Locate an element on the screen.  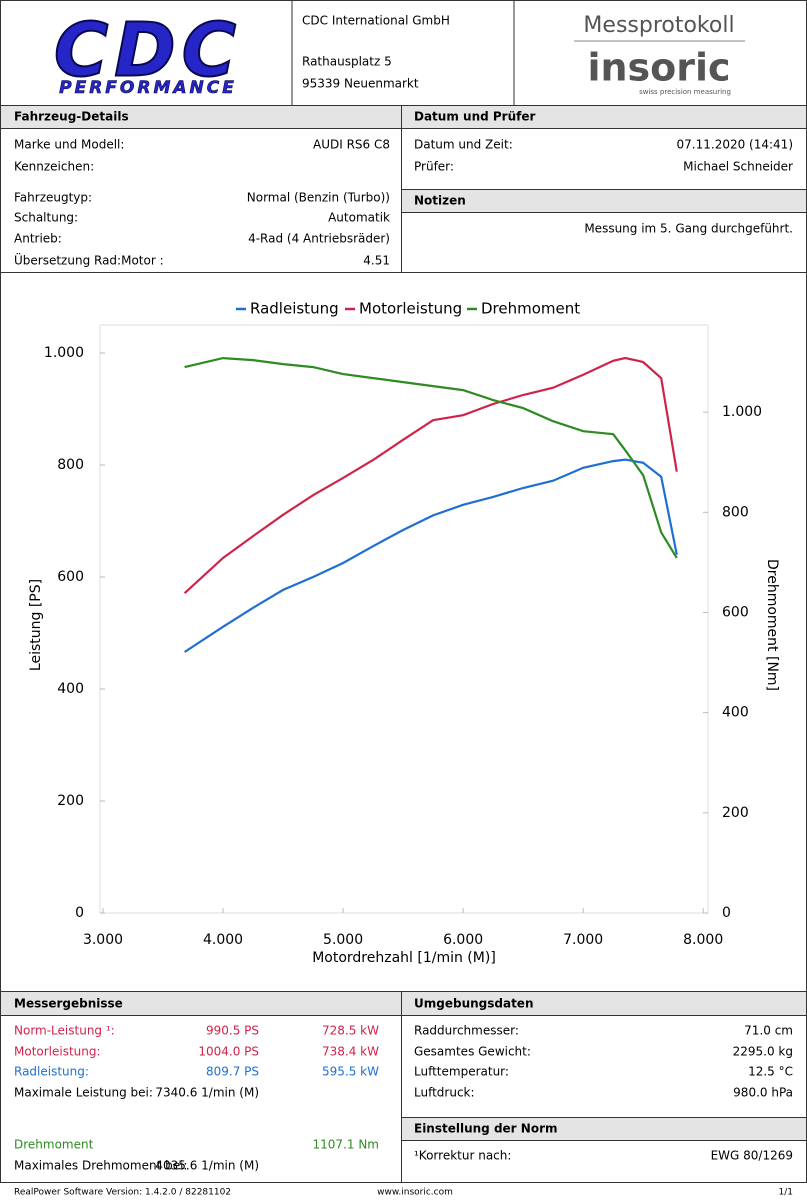
field-label: Luftdruck: is located at coordinates (444, 1093).